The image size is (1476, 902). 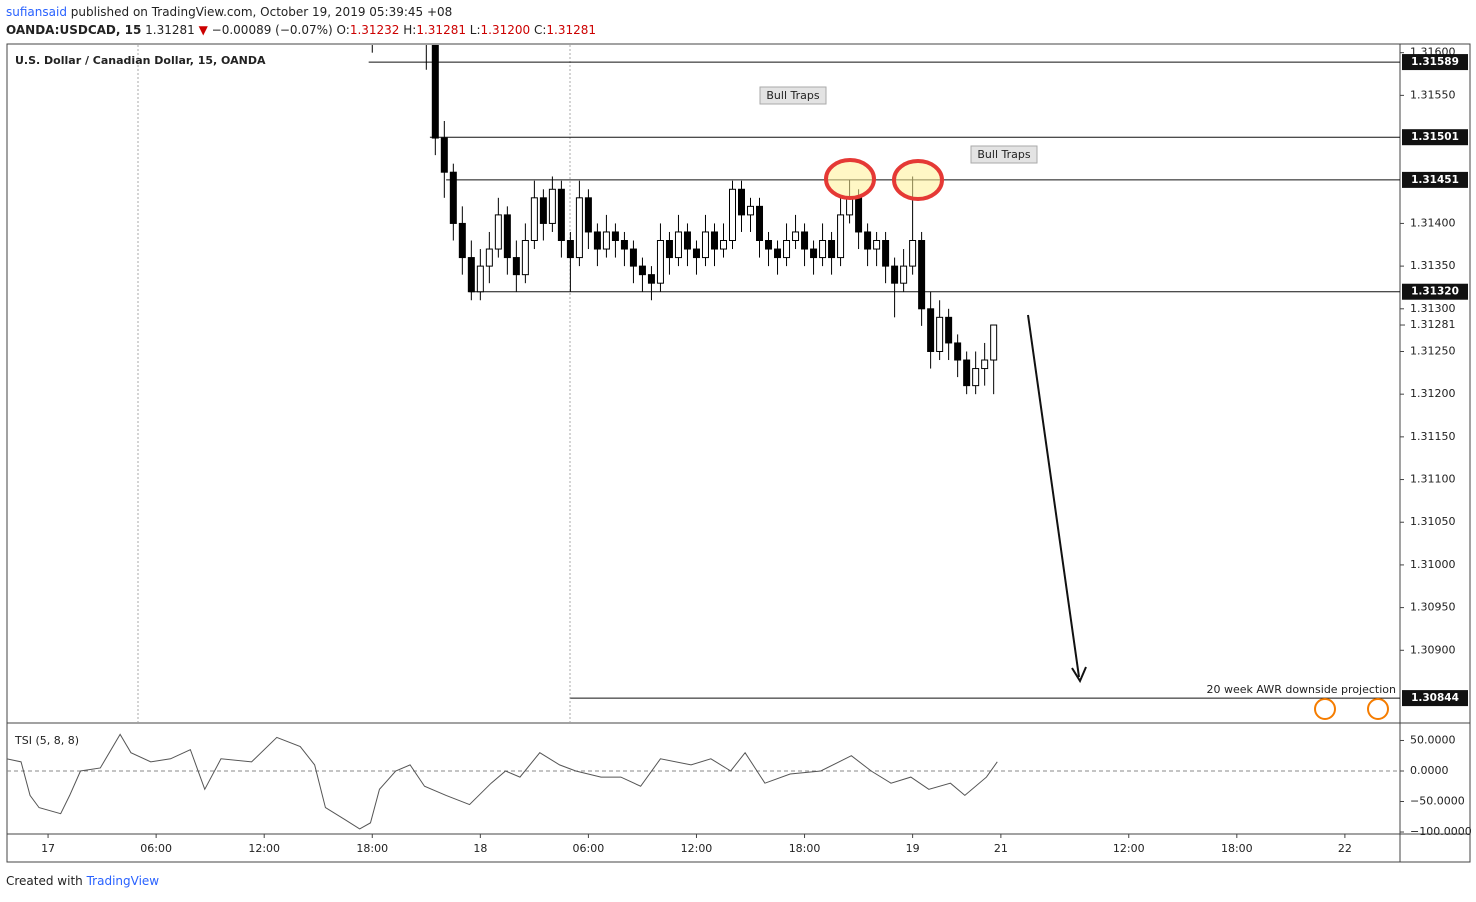 What do you see at coordinates (1441, 831) in the screenshot?
I see `tsi-tick-label: −100.0000` at bounding box center [1441, 831].